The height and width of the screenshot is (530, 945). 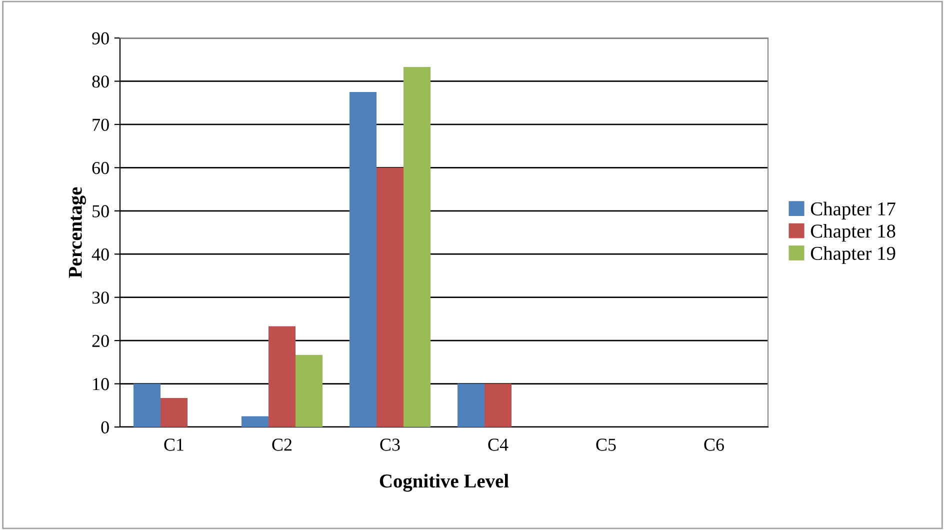 I want to click on y-tick-label: 30, so click(x=100, y=298).